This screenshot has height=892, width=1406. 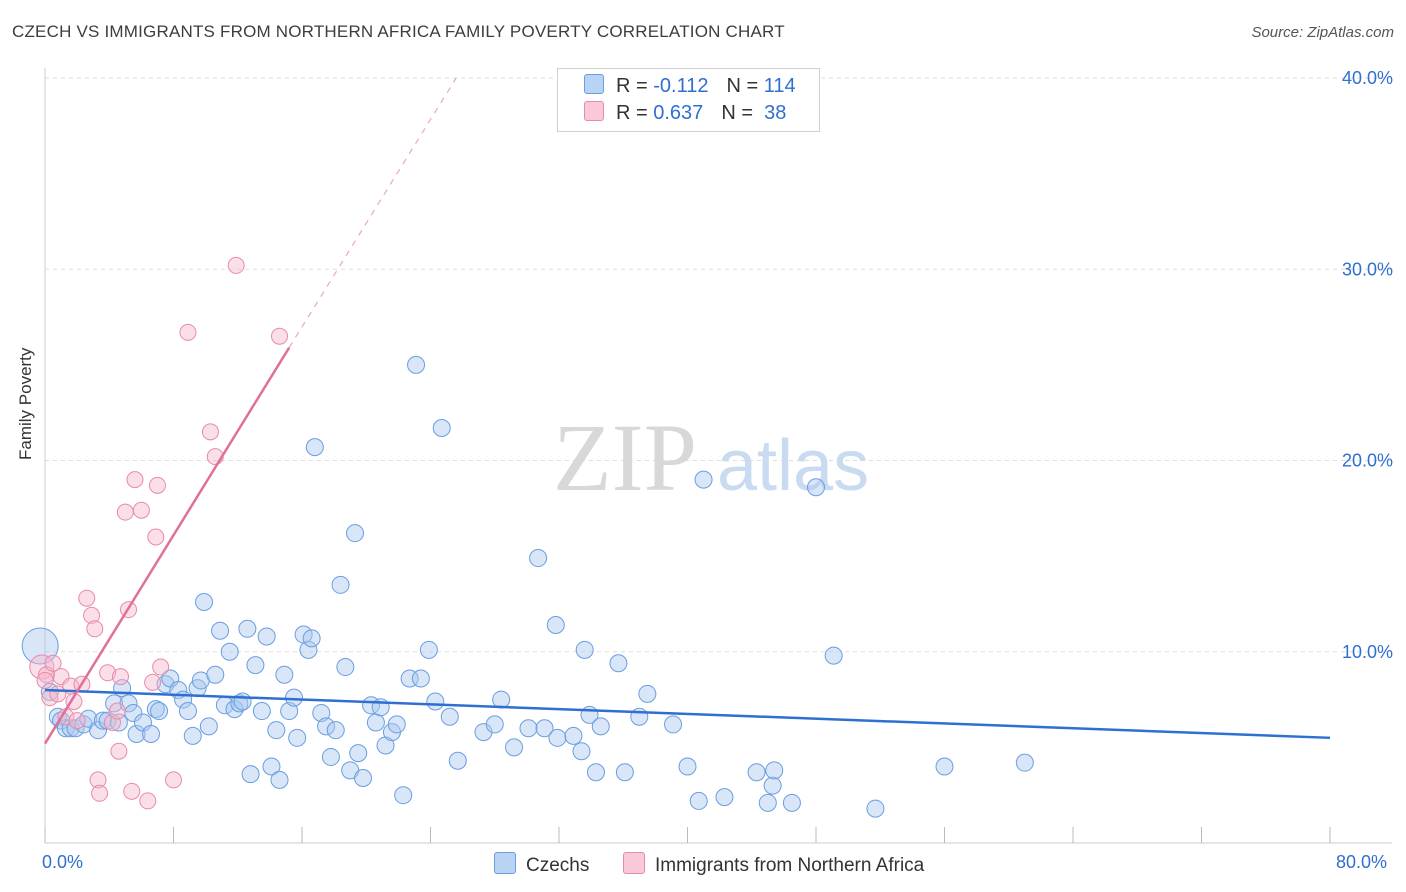 I want to click on correlation-legend: R = -0.112 N = 114 R = 0.637 N = 38, so click(x=688, y=100).